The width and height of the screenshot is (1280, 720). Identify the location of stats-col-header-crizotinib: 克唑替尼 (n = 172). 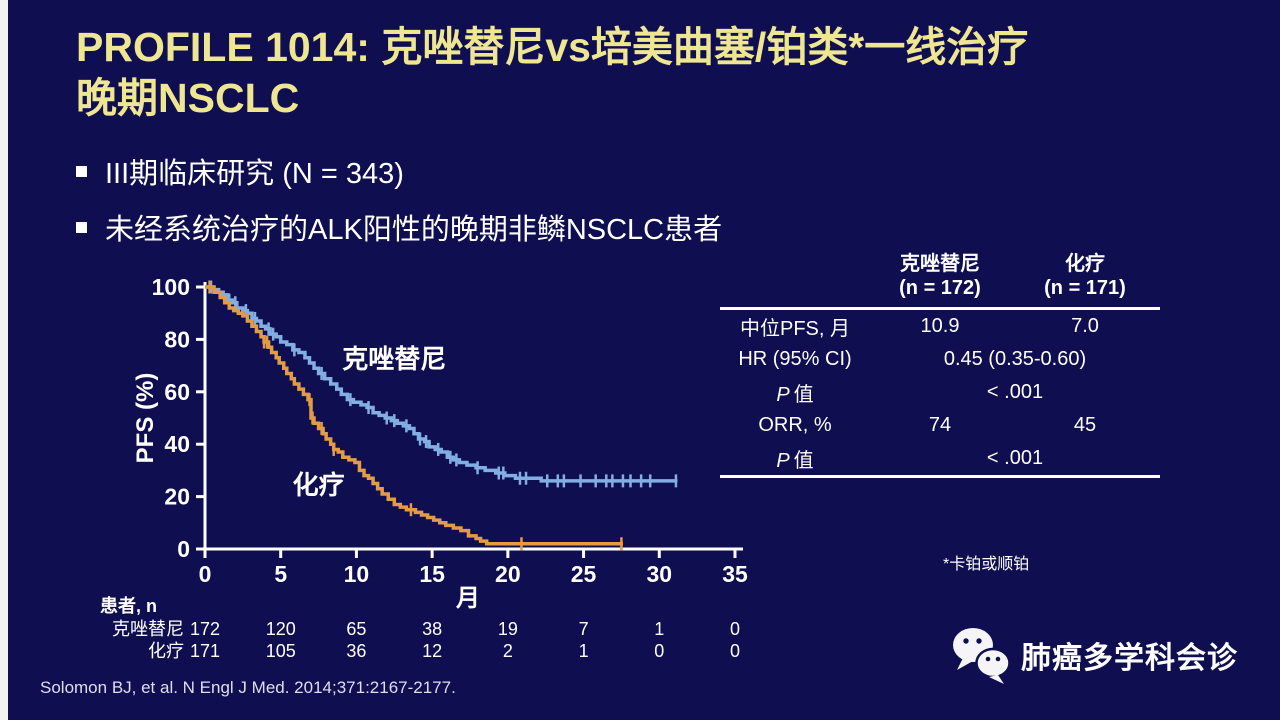
(940, 279).